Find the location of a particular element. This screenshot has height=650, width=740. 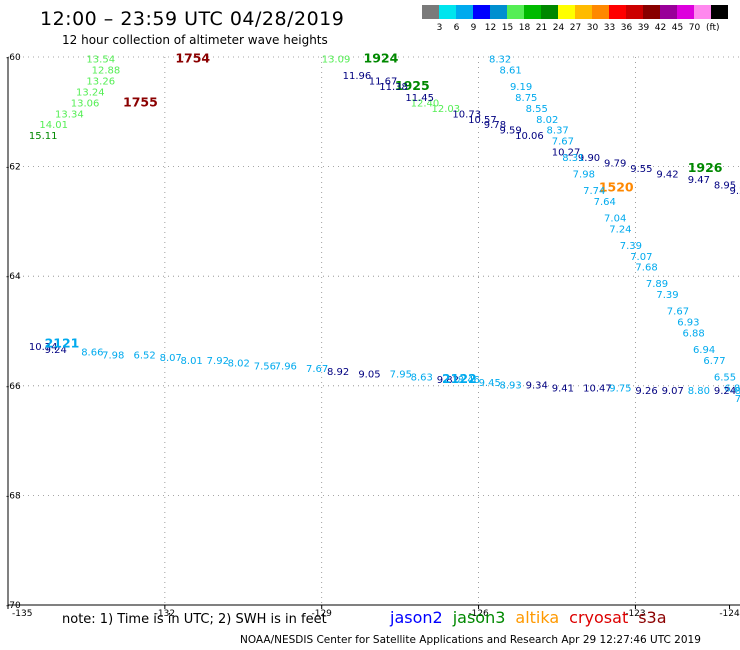

legend-label: 39 is located at coordinates (643, 28).